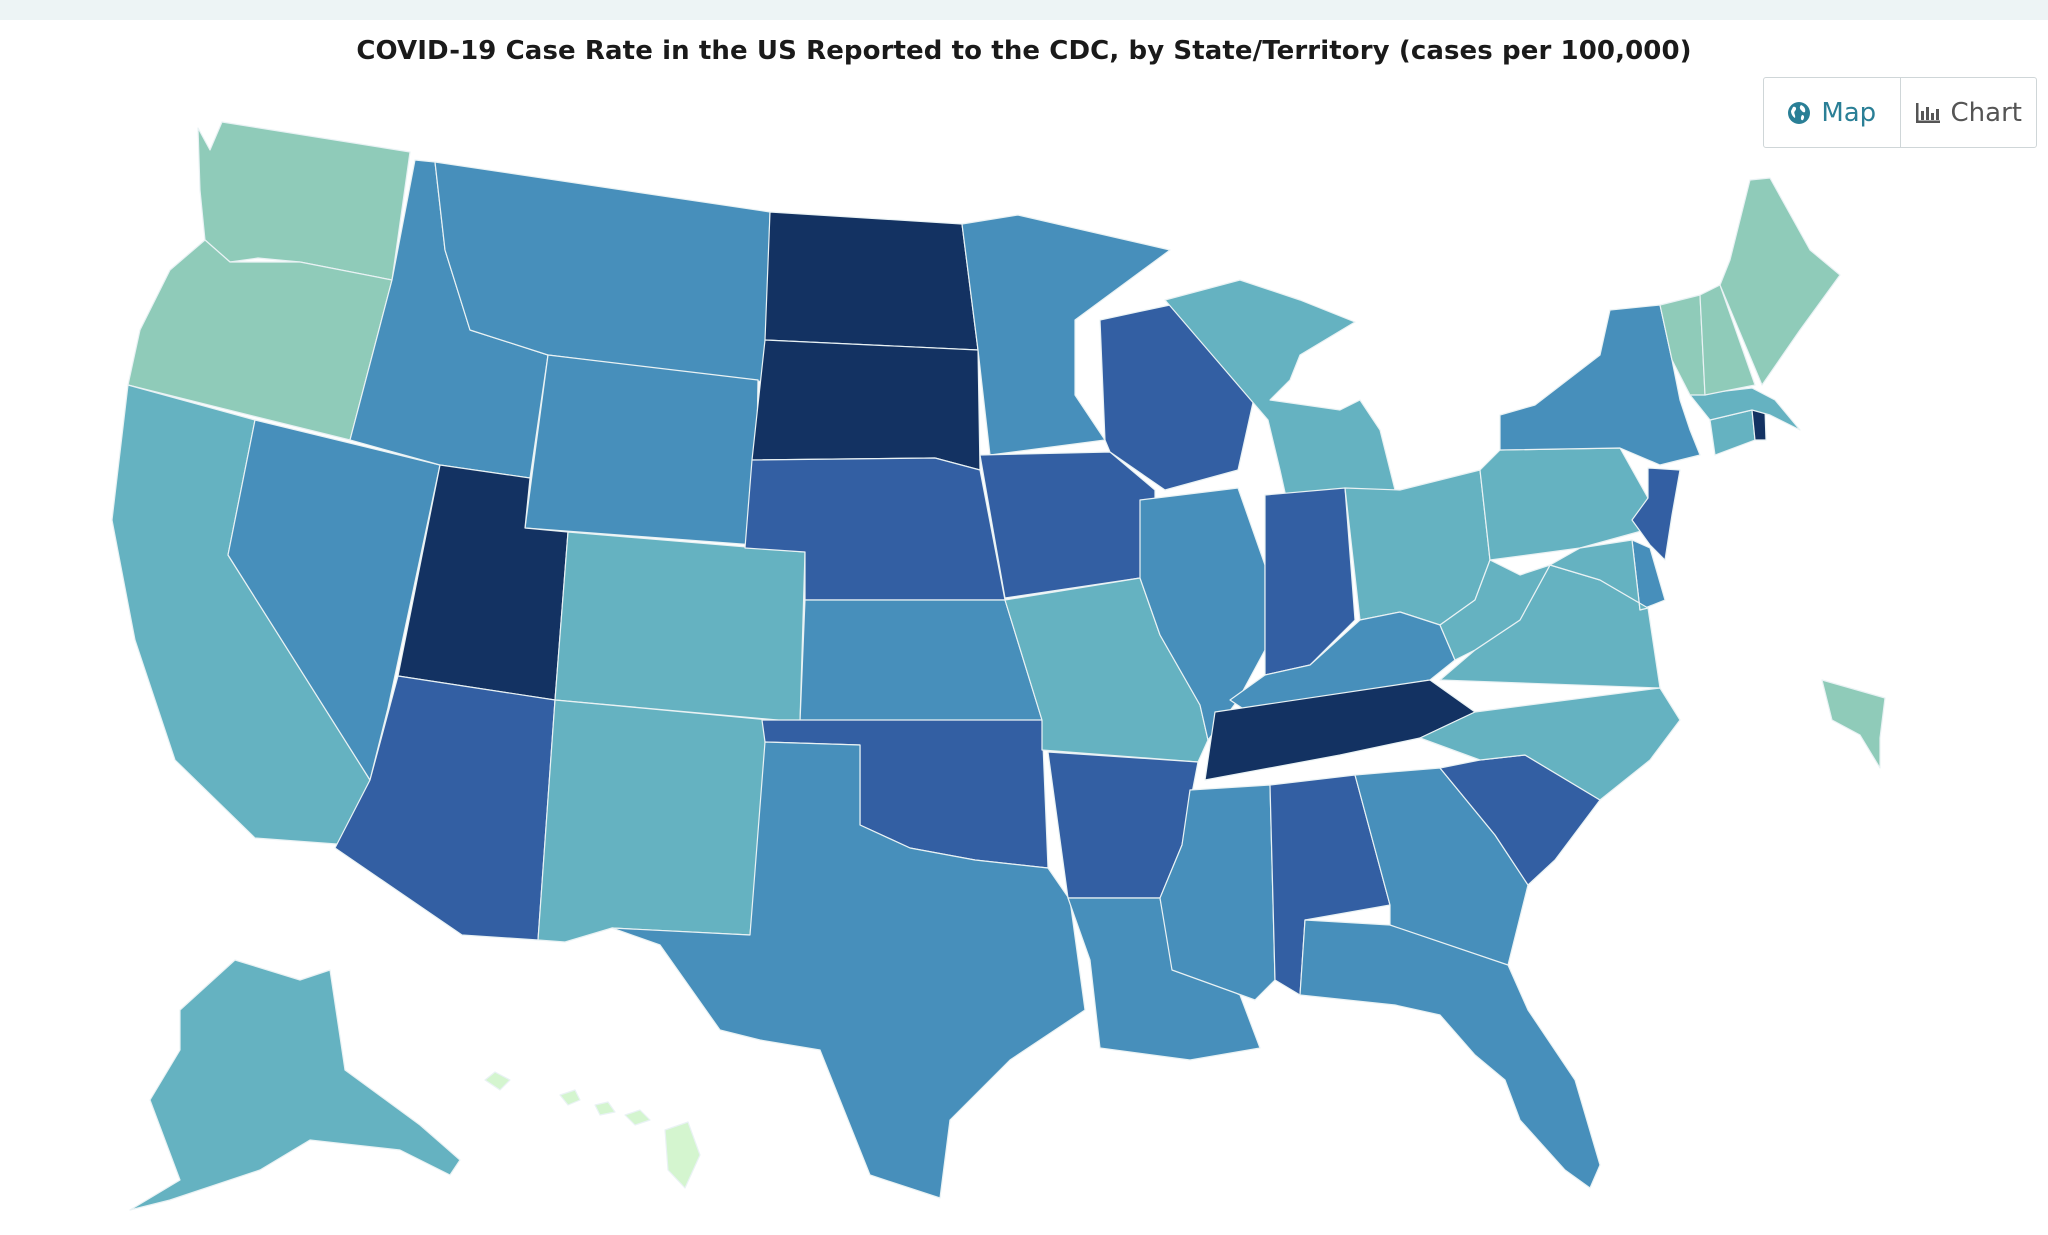 The image size is (2048, 1235). What do you see at coordinates (592, 1130) in the screenshot?
I see `state-hi` at bounding box center [592, 1130].